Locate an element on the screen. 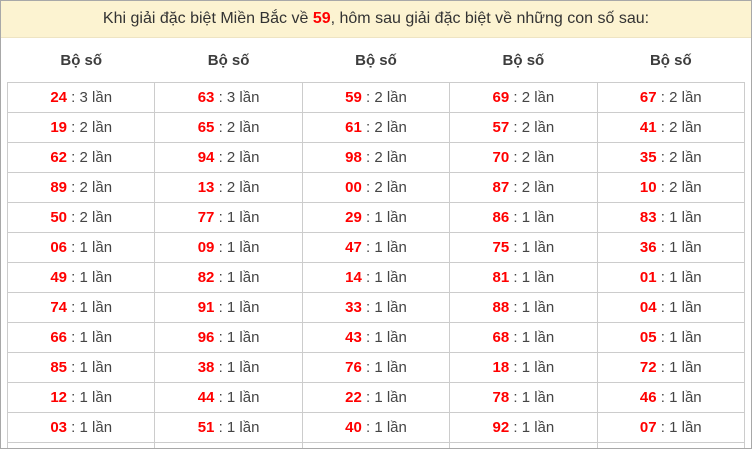 The width and height of the screenshot is (752, 449). number-cell: 77 : 1 lần is located at coordinates (228, 217).